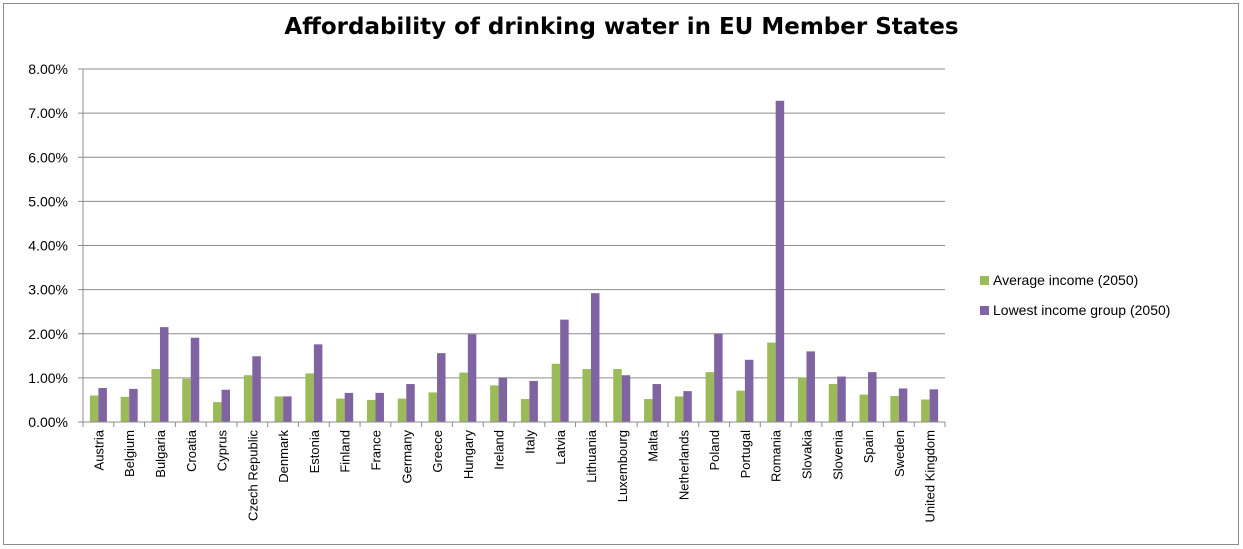 The width and height of the screenshot is (1243, 549). I want to click on bar-lowest-estonia, so click(318, 383).